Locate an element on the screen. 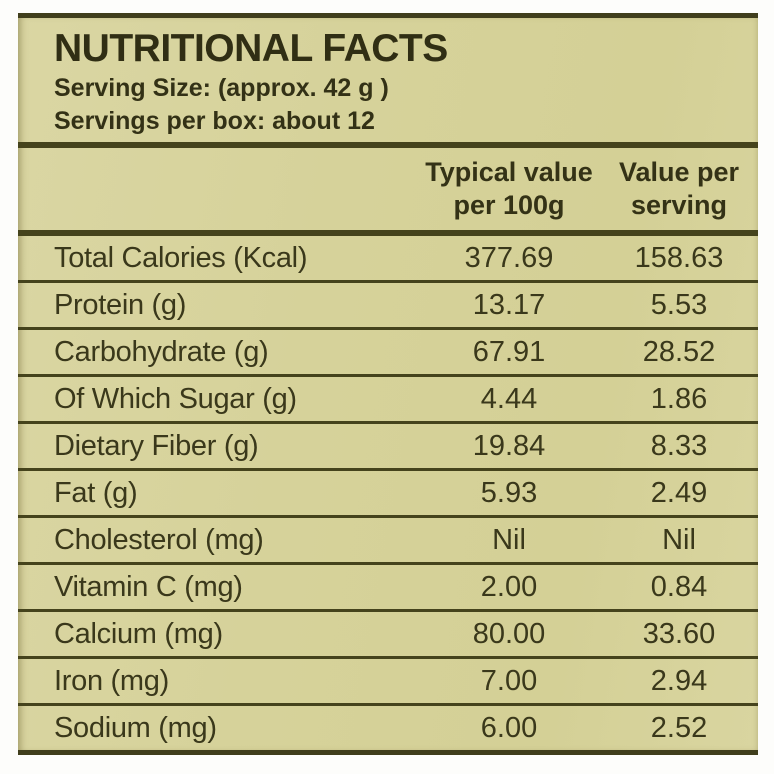 This screenshot has width=774, height=774. table-row: Total Calories (Kcal) 377.69 158.63 is located at coordinates (388, 259).